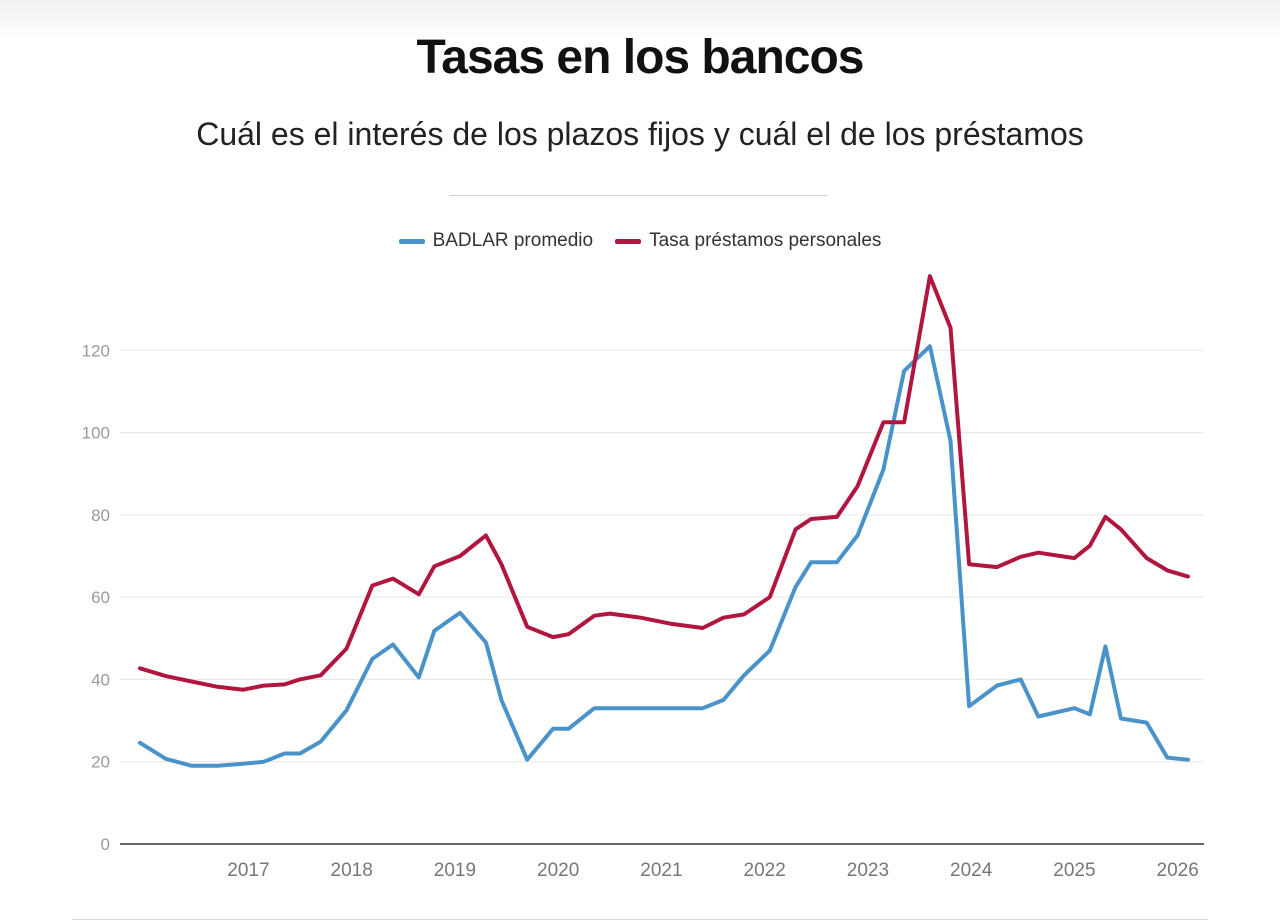  Describe the element at coordinates (100, 679) in the screenshot. I see `y-tick-label-40: 40` at that location.